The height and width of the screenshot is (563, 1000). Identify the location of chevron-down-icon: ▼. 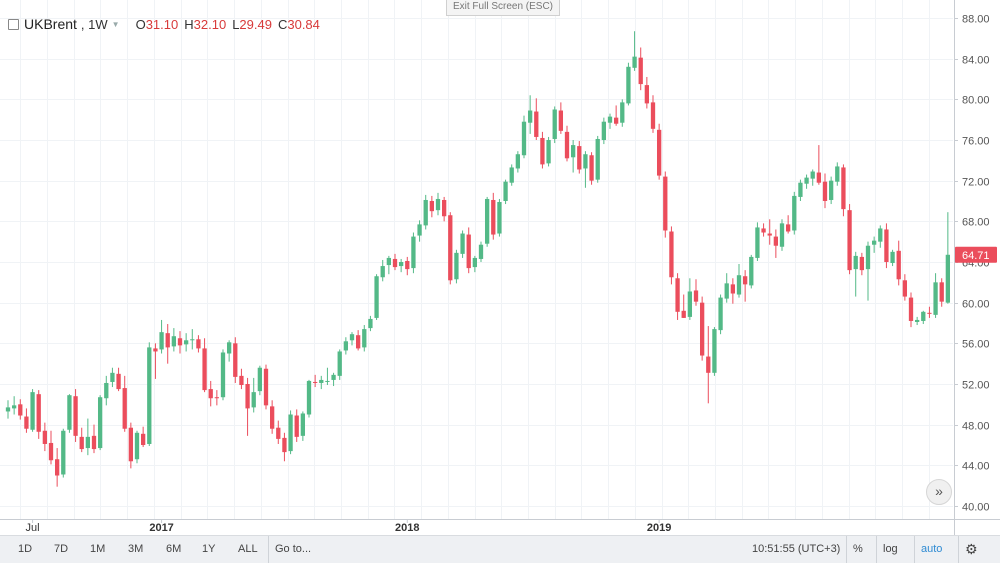
(115, 24).